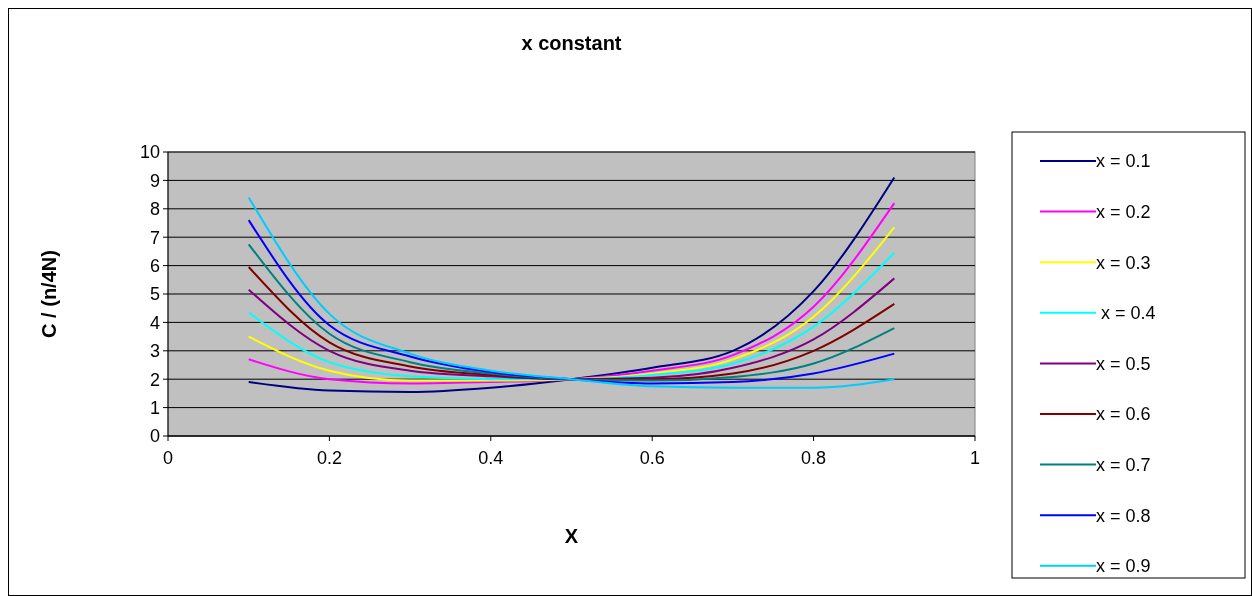 Image resolution: width=1252 pixels, height=596 pixels. What do you see at coordinates (975, 458) in the screenshot?
I see `x-tick-label: 1` at bounding box center [975, 458].